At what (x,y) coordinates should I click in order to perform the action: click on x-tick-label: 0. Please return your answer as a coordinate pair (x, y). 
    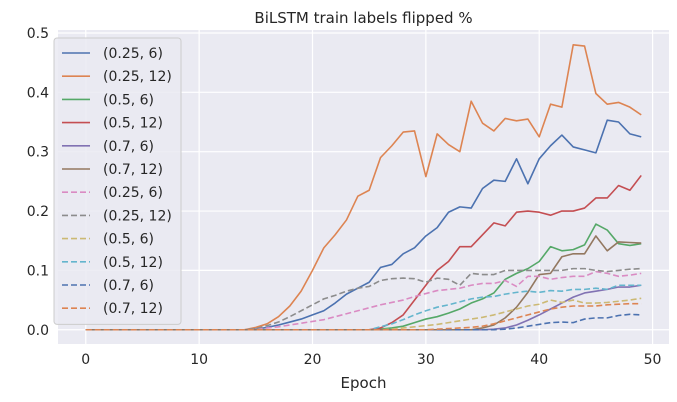
    Looking at the image, I should click on (85, 360).